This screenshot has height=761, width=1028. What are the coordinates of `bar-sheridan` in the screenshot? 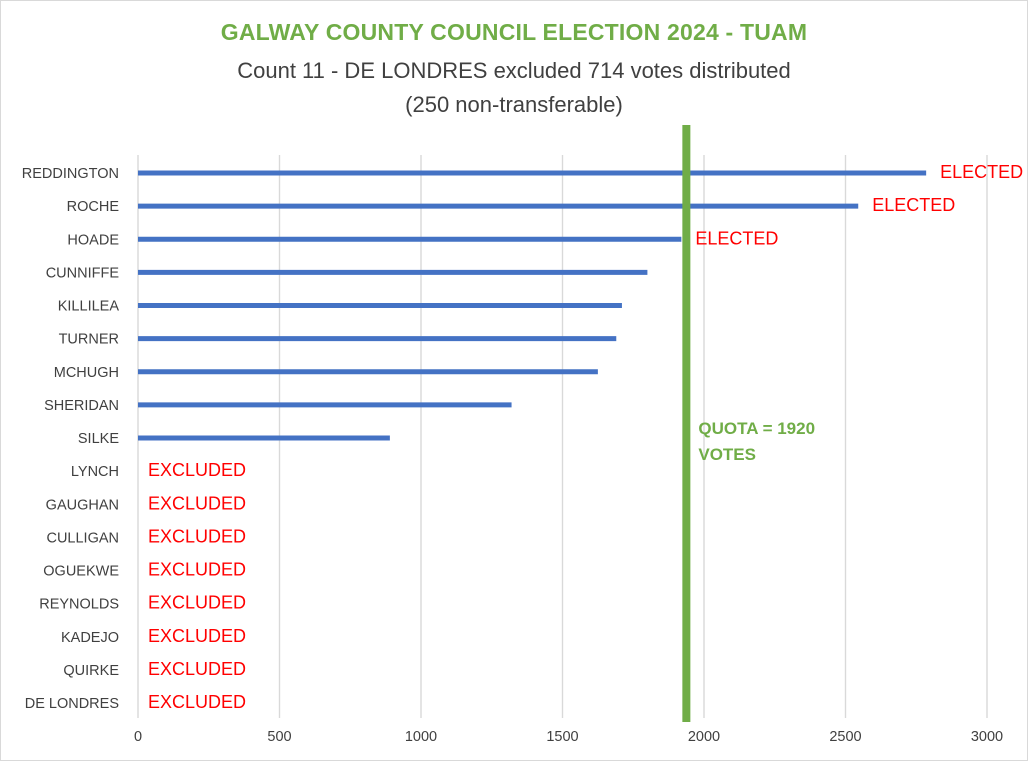 It's located at (325, 405).